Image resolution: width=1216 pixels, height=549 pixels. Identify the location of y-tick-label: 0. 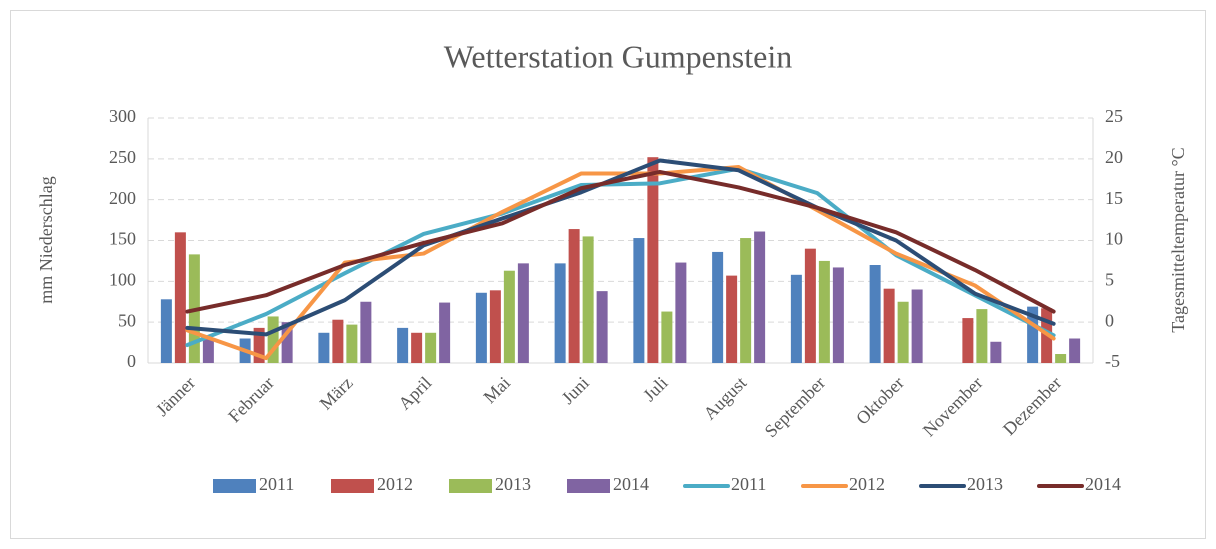
(131, 361).